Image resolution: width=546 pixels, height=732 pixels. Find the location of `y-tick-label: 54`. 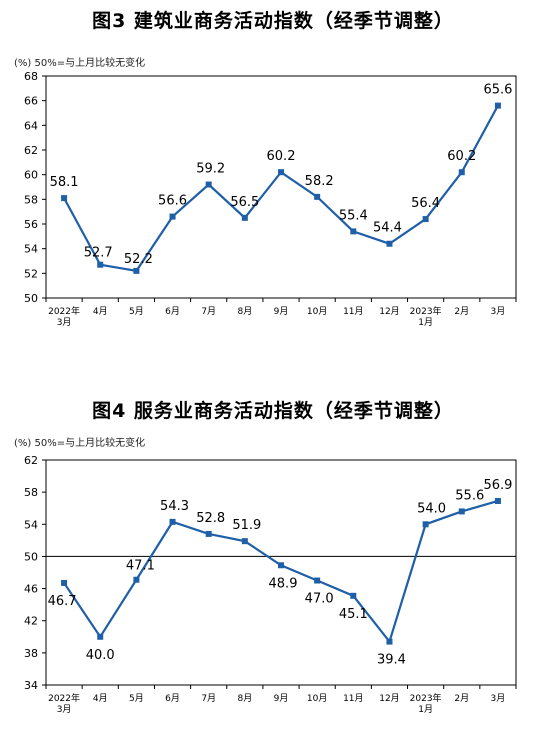

y-tick-label: 54 is located at coordinates (31, 524).